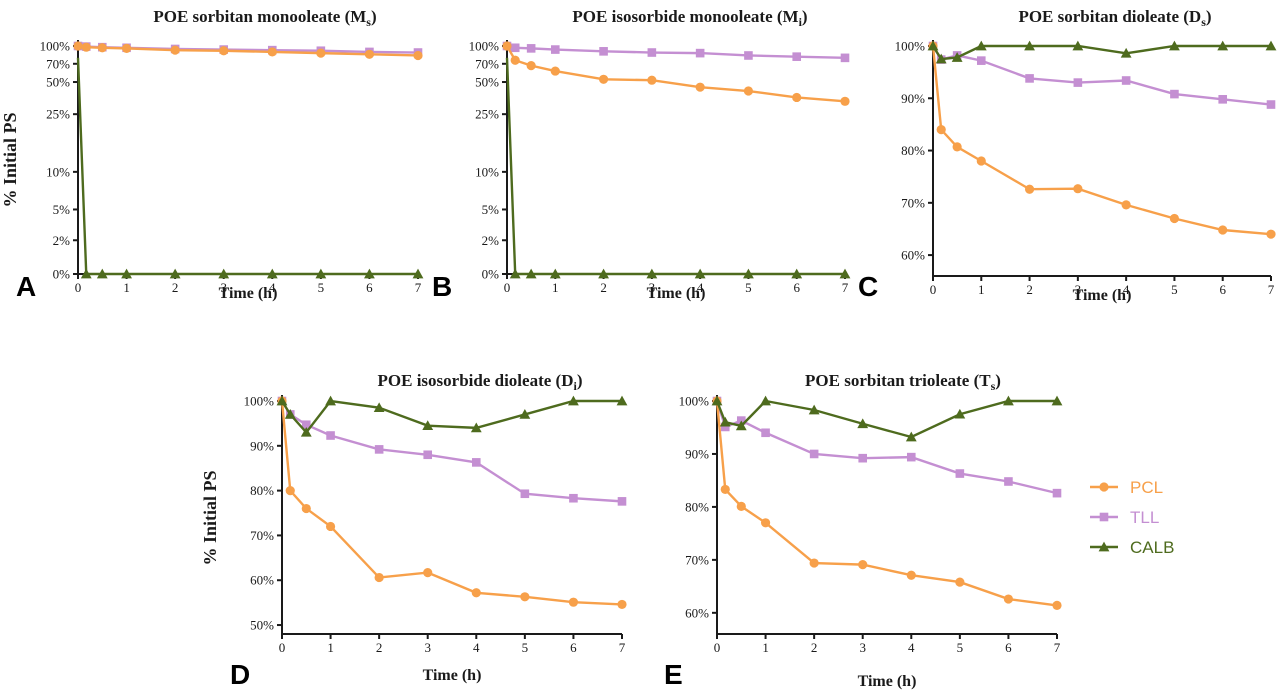 The width and height of the screenshot is (1280, 693). What do you see at coordinates (675, 74) in the screenshot?
I see `series-line-pcl` at bounding box center [675, 74].